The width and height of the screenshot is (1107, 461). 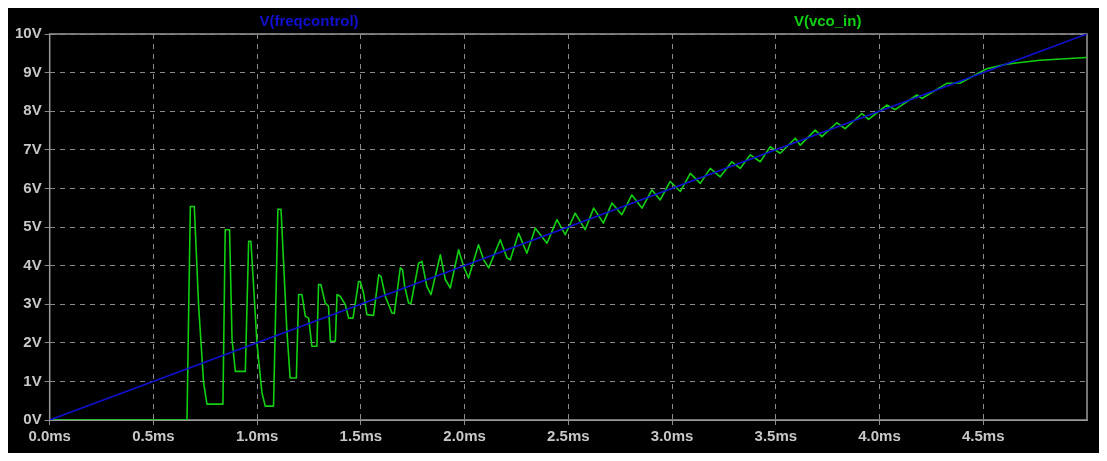 I want to click on y-tick-label: 0V, so click(x=32, y=419).